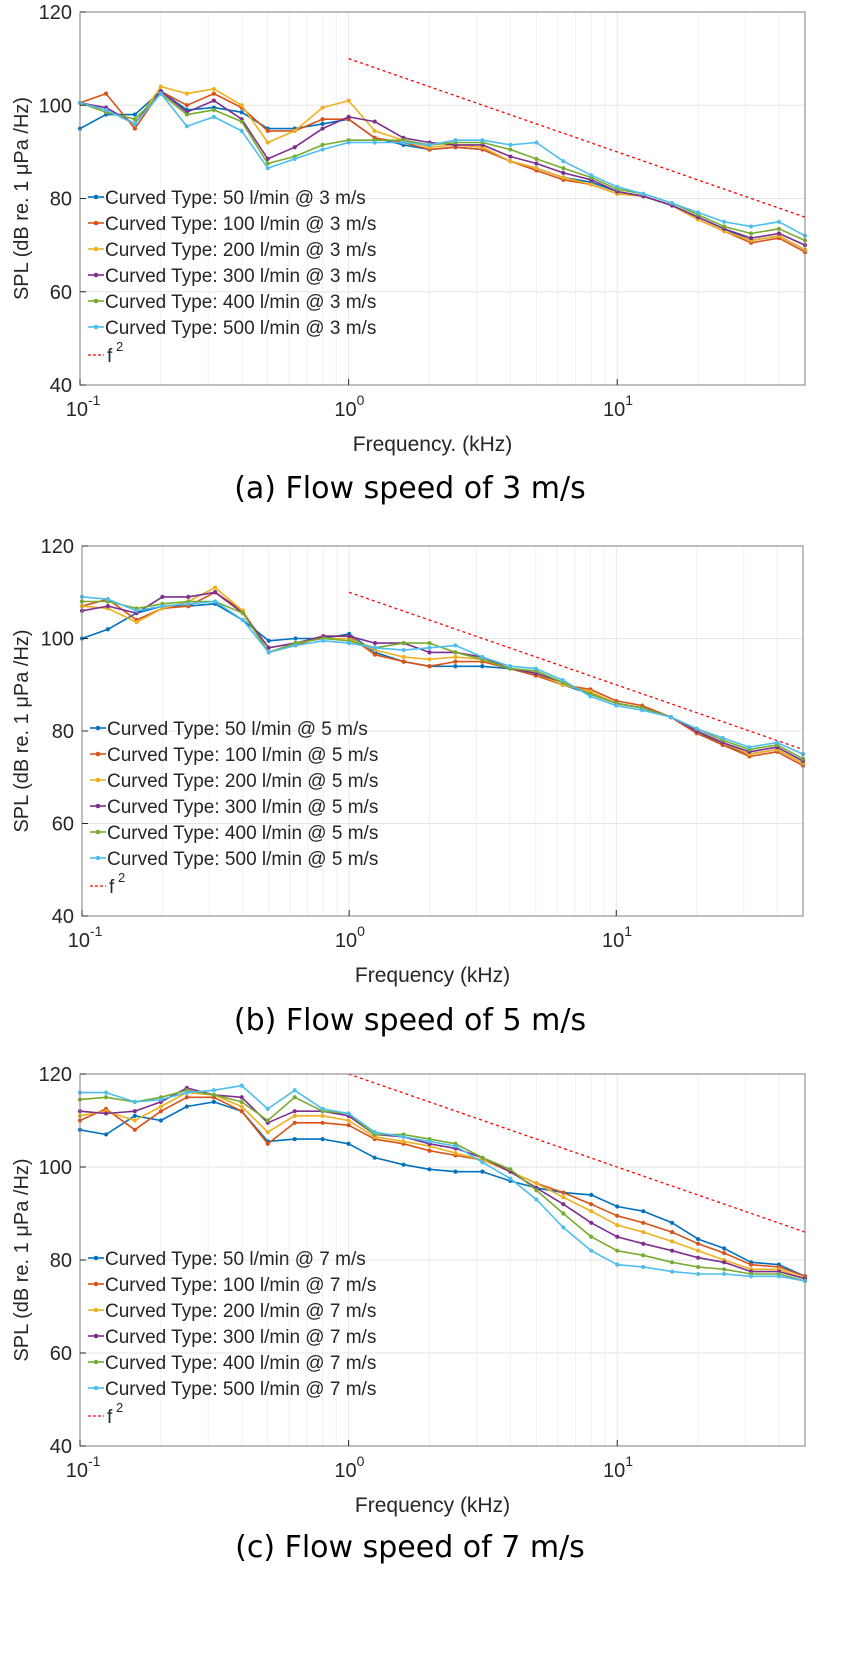  What do you see at coordinates (240, 1285) in the screenshot?
I see `legend-label: Curved Type: 100 l/min @ 7 m/s` at bounding box center [240, 1285].